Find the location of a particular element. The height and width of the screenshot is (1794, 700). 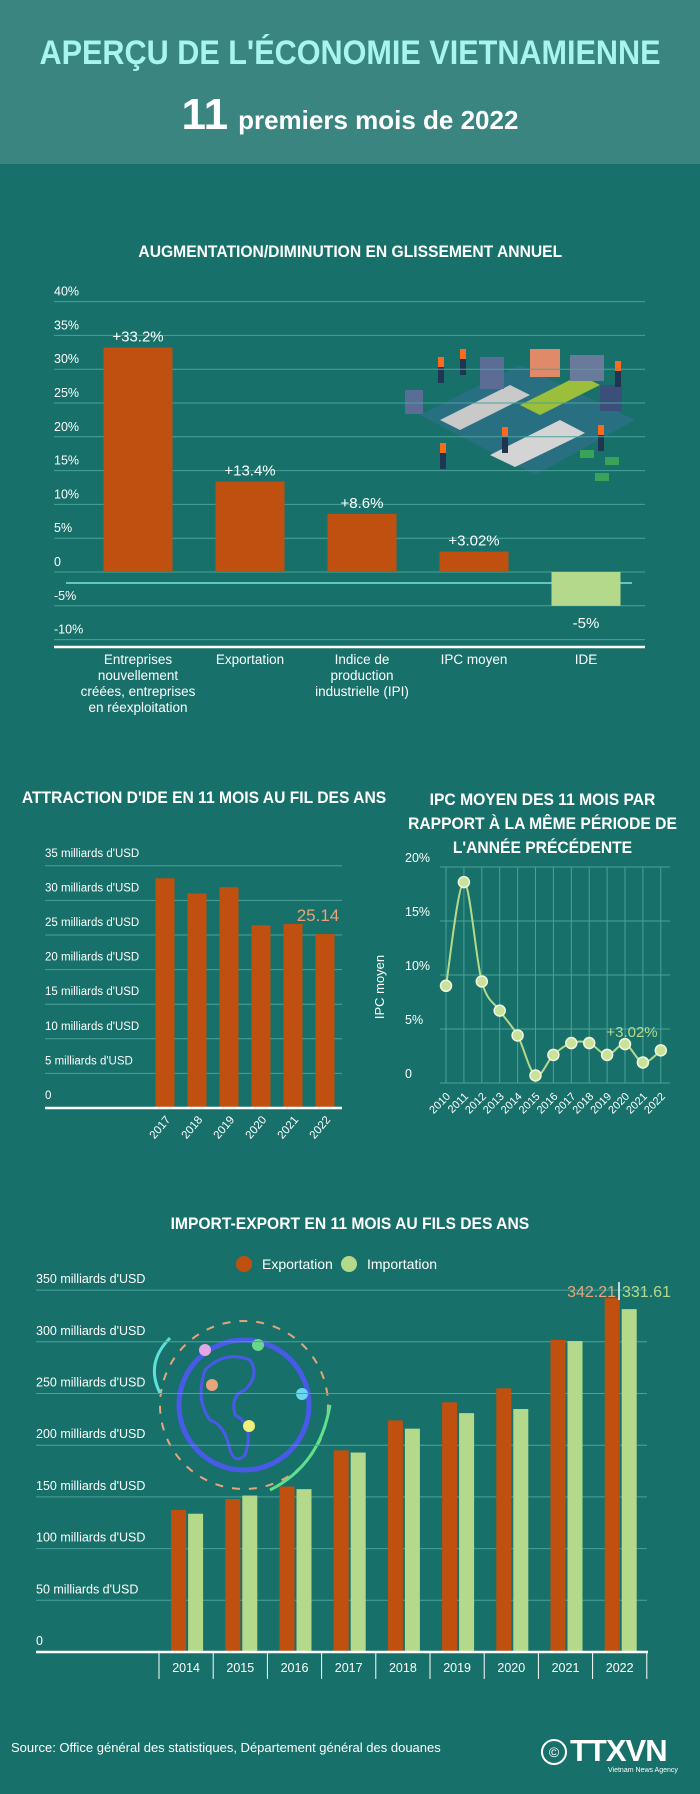

page-subtitle: 11 premiers mois de 2022 is located at coordinates (350, 115).